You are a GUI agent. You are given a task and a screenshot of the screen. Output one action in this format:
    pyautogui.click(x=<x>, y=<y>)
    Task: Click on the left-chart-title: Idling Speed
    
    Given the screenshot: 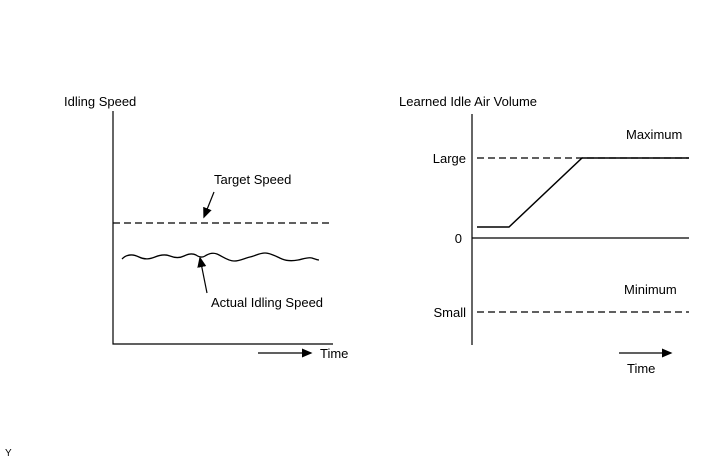 What is the action you would take?
    pyautogui.click(x=100, y=101)
    